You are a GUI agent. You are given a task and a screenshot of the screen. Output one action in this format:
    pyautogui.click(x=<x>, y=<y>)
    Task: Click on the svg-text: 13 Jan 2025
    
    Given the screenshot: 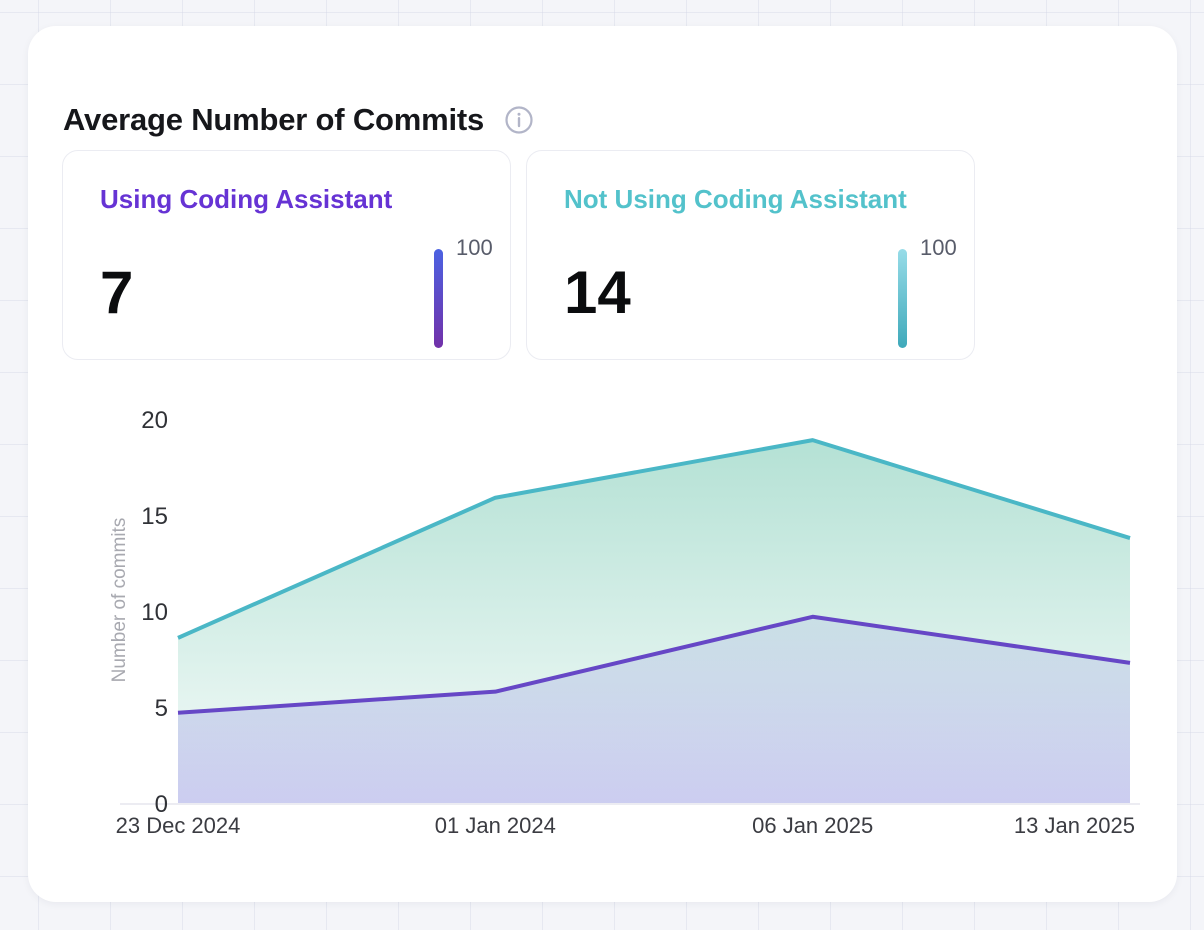 What is the action you would take?
    pyautogui.click(x=1074, y=825)
    